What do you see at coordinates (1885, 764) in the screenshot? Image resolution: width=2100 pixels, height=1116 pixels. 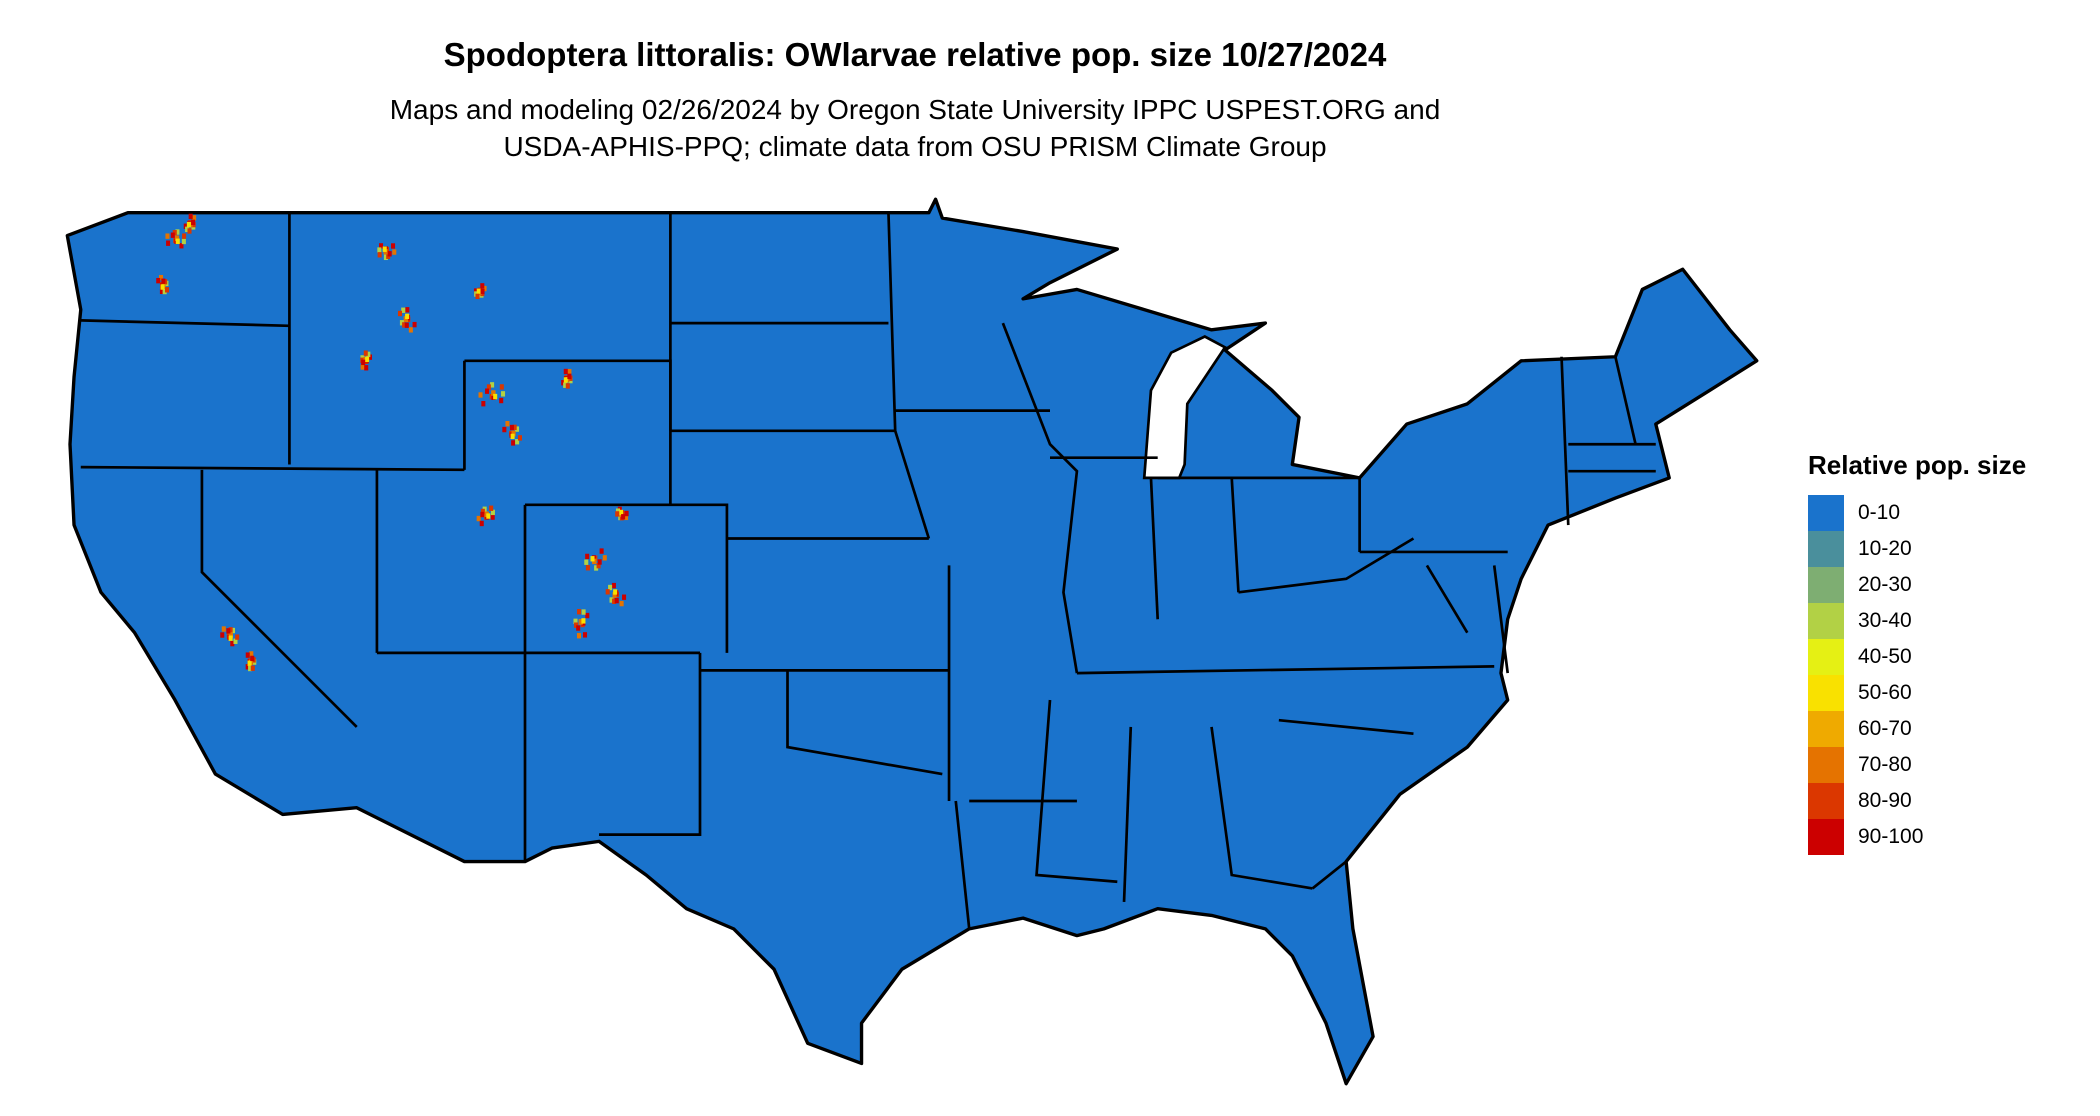 I see `legend-label: 70-80` at bounding box center [1885, 764].